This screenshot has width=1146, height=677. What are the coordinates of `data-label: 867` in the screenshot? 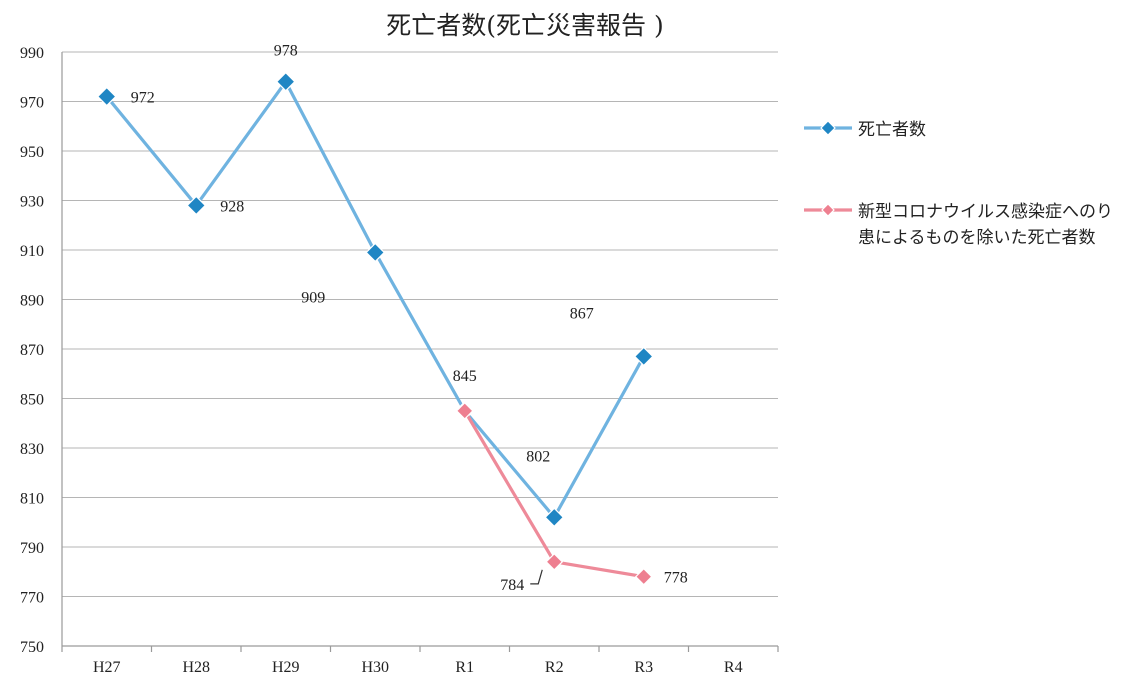 It's located at (582, 313).